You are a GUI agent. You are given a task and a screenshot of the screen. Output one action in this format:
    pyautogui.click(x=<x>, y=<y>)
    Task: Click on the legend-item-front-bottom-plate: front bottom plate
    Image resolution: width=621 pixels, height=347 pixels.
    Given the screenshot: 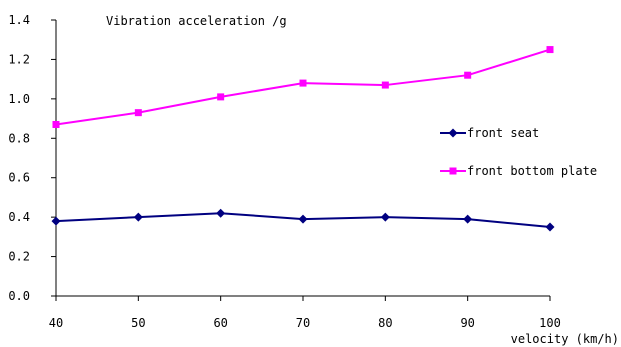 What is the action you would take?
    pyautogui.click(x=518, y=171)
    